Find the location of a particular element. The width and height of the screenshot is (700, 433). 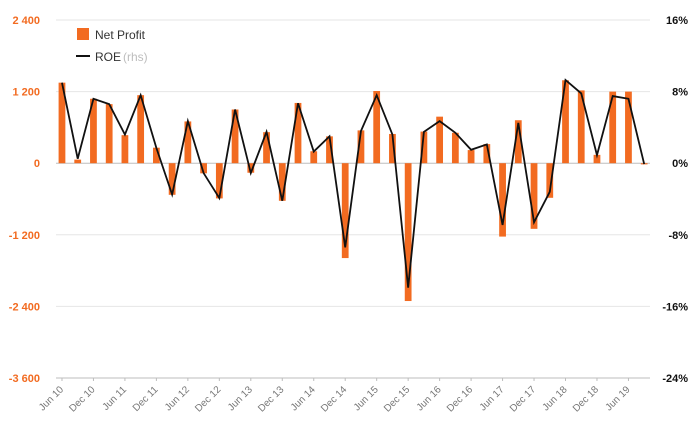

x-axis-tick-label: Dec 11 is located at coordinates (146, 399).